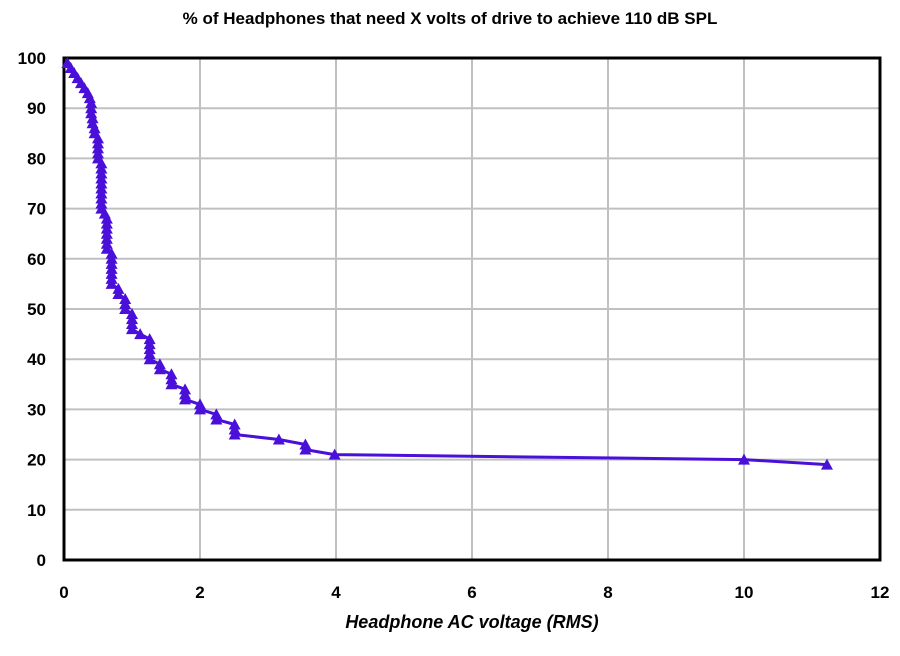 The width and height of the screenshot is (900, 656). I want to click on y-tick-label: 30, so click(36, 409).